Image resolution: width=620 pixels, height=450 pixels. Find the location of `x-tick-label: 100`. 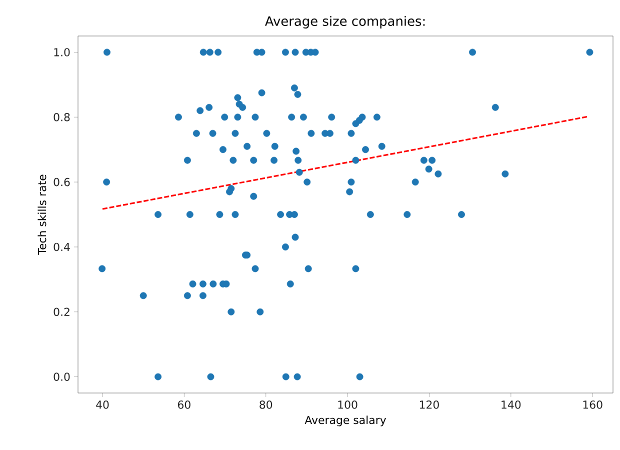

x-tick-label: 100 is located at coordinates (348, 404).